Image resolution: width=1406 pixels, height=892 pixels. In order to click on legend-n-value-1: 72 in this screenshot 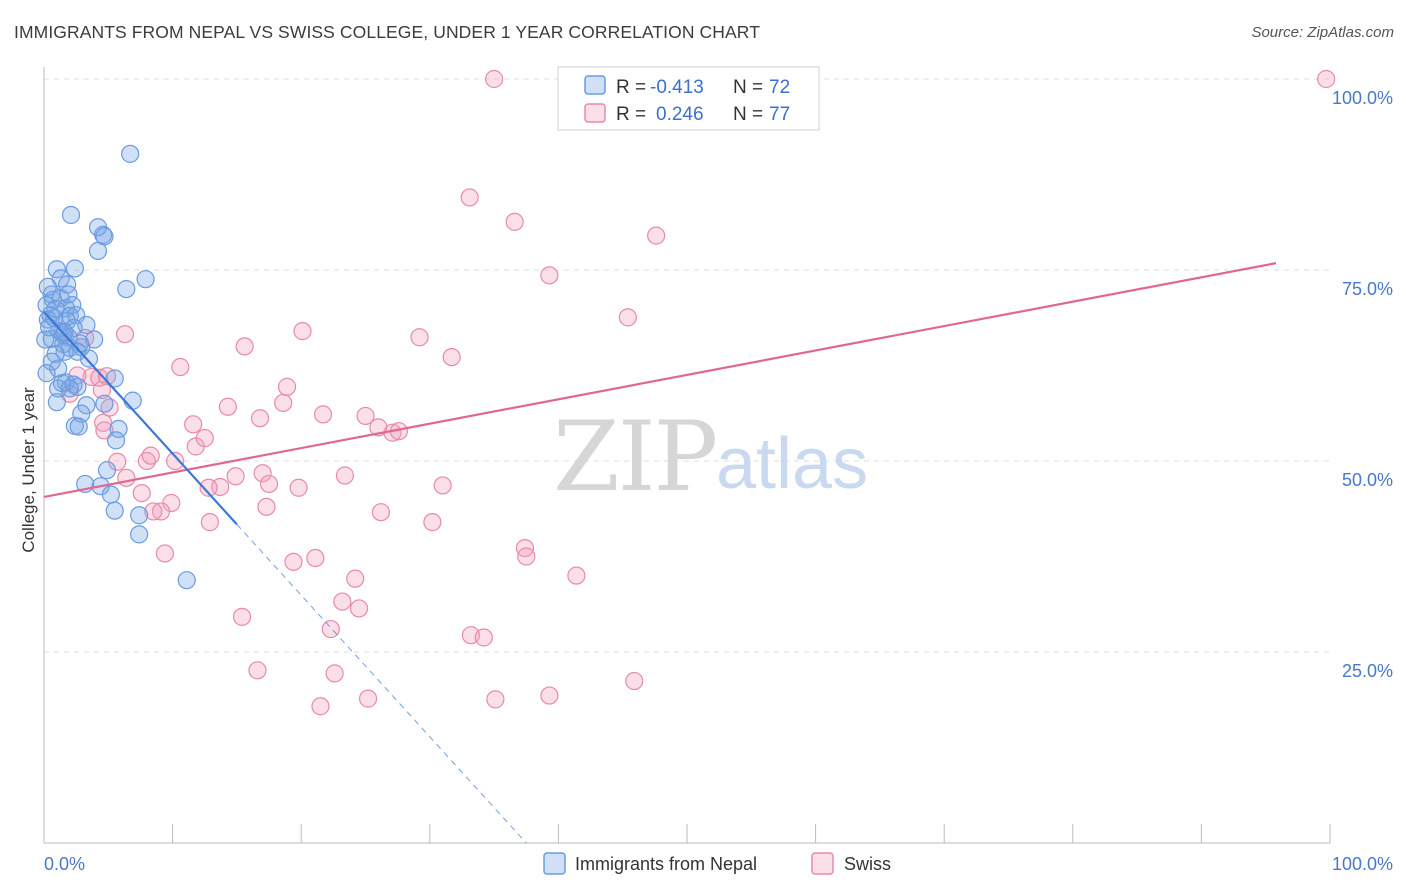, I will do `click(779, 87)`.